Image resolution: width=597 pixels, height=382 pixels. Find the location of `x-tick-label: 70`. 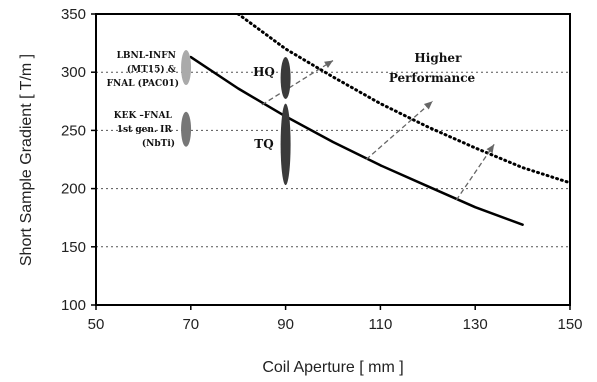

x-tick-label: 70 is located at coordinates (190, 324).